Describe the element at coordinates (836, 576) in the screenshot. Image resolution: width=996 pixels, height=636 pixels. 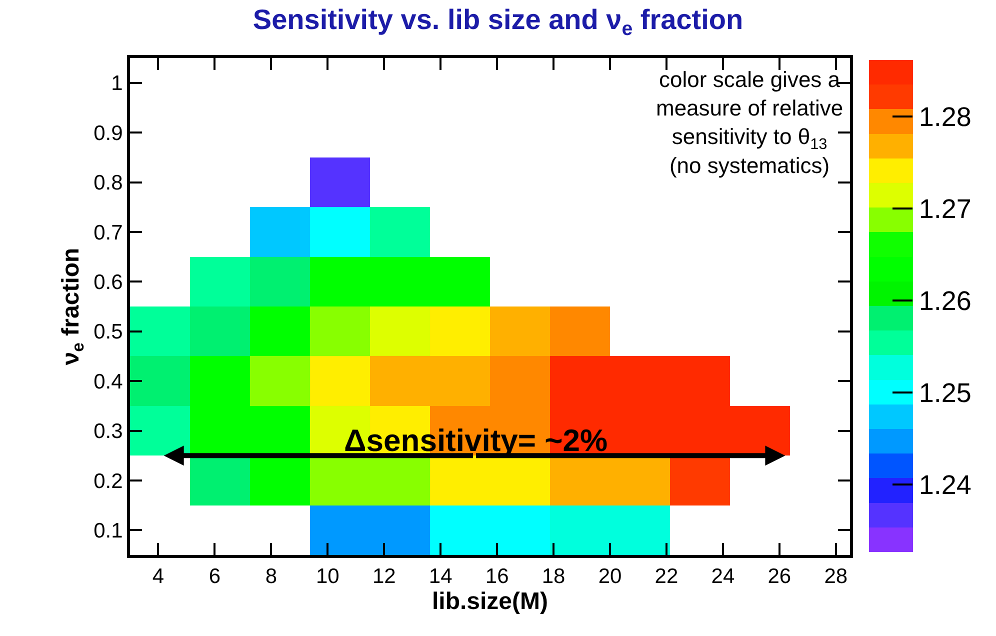
I see `x-tick-label: 28` at that location.